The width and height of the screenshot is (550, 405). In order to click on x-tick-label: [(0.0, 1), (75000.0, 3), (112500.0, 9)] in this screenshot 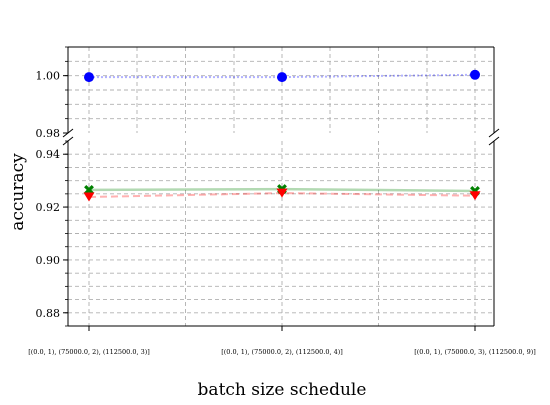, I will do `click(475, 352)`.